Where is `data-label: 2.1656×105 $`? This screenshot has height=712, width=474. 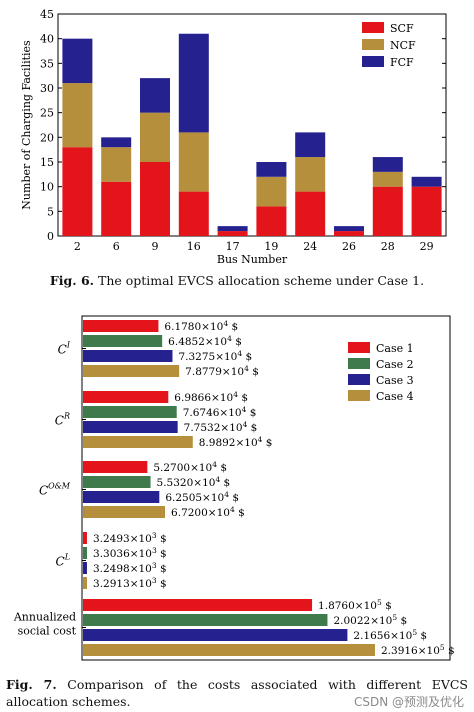 data-label: 2.1656×105 $ is located at coordinates (390, 635).